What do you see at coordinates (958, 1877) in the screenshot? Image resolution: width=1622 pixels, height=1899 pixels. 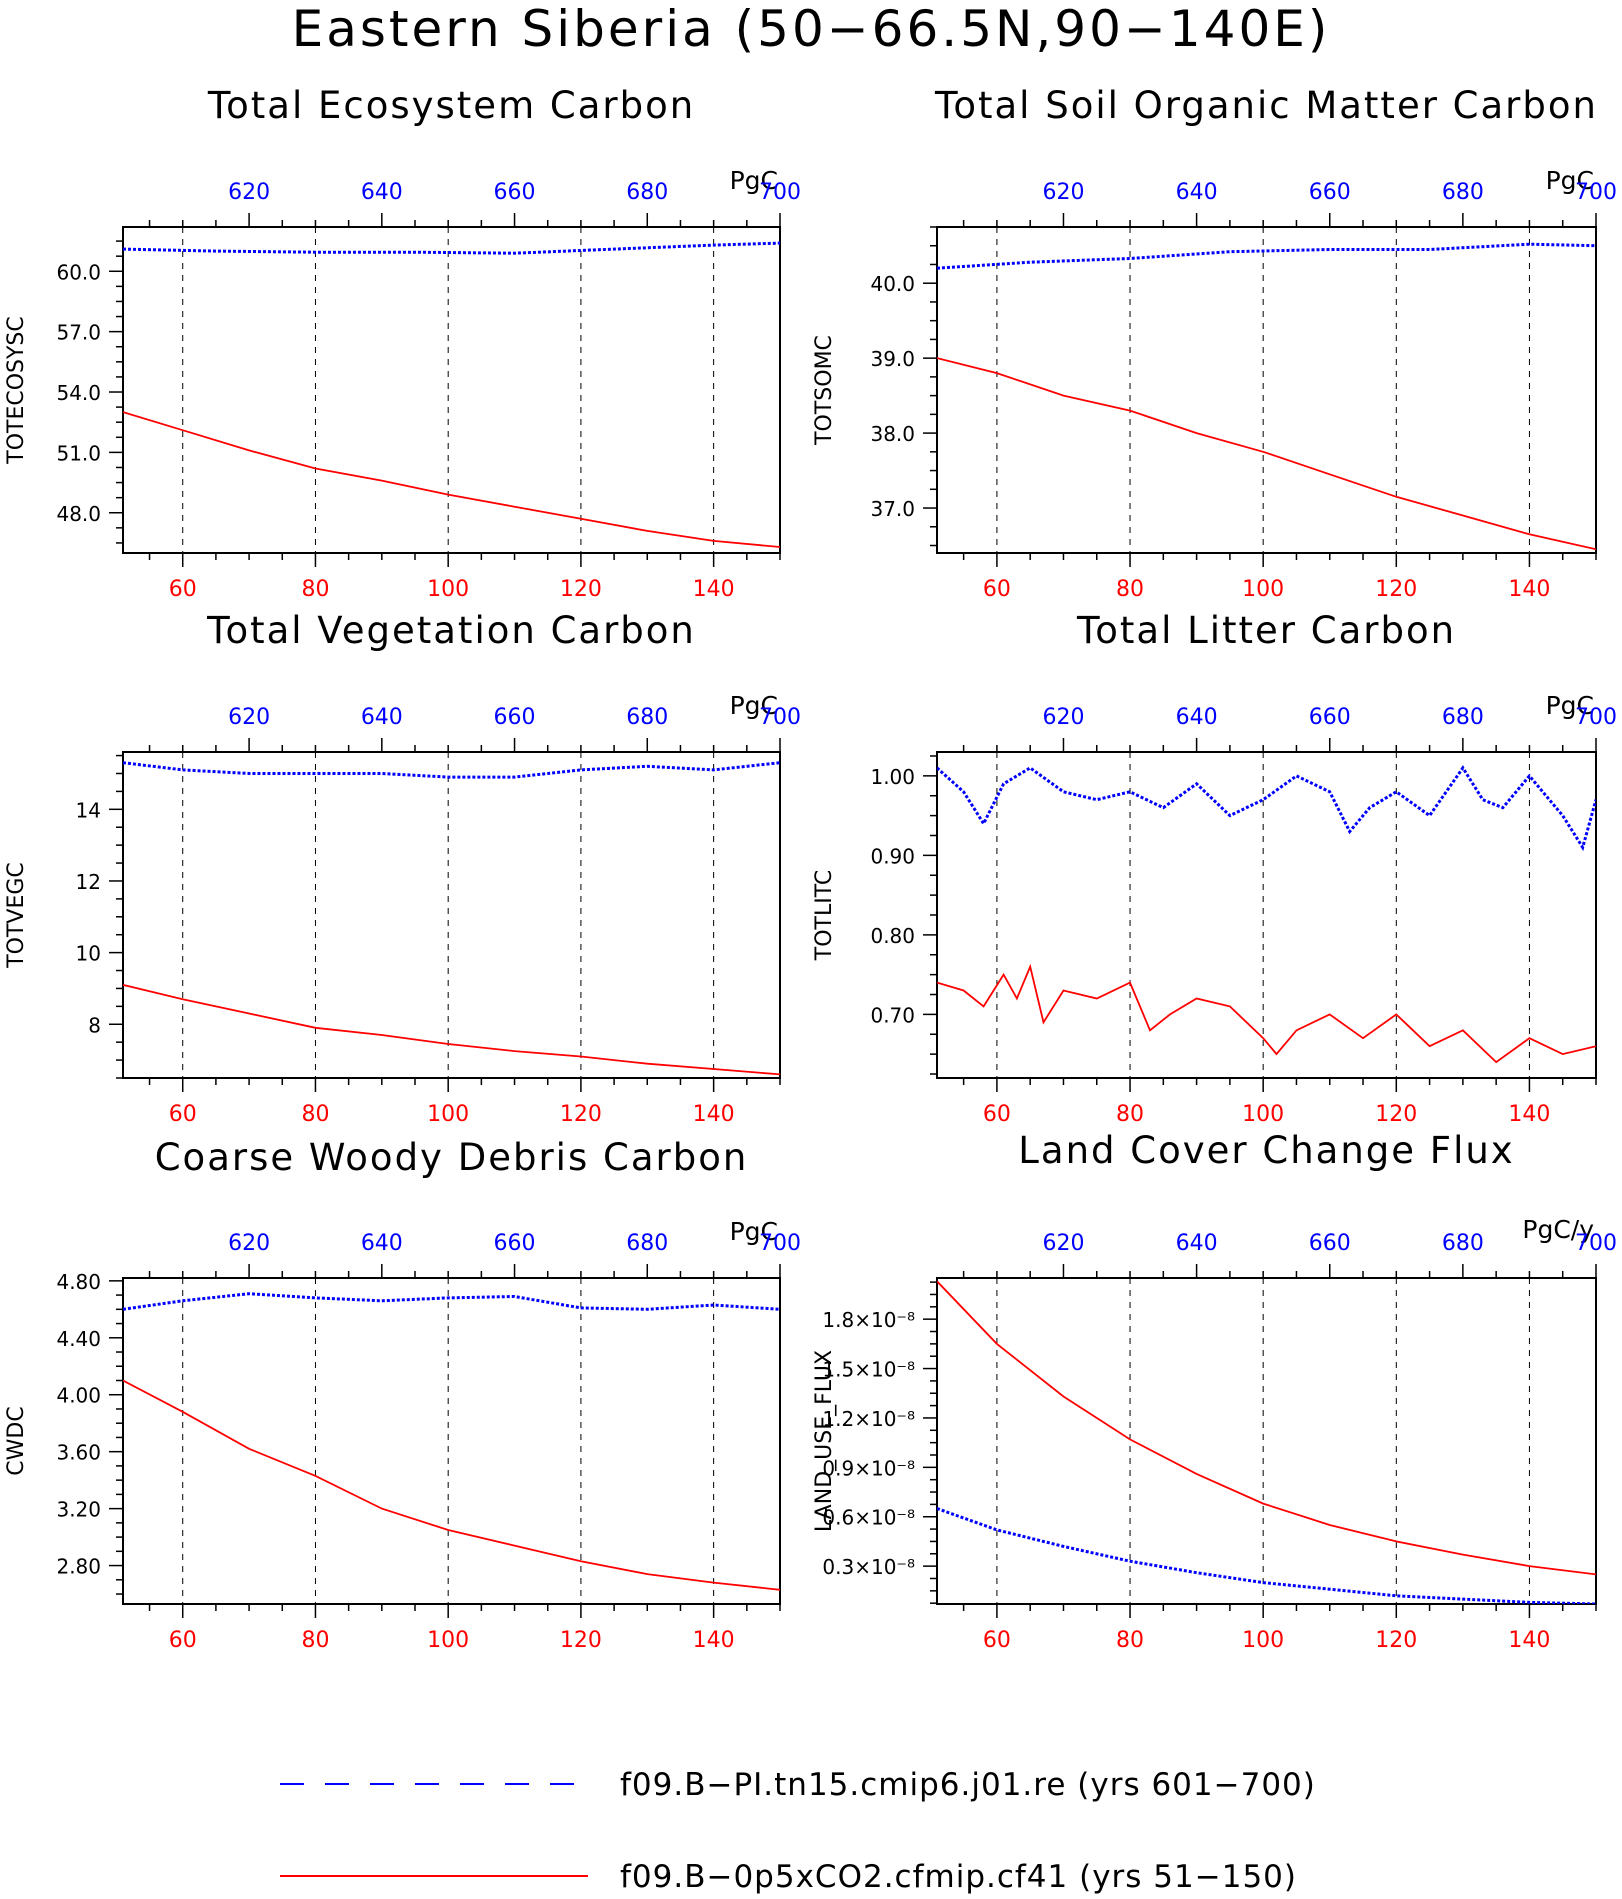 I see `legend-label-2: f09.B−0p5xCO2.cfmip.cf41 (yrs 51−150)` at bounding box center [958, 1877].